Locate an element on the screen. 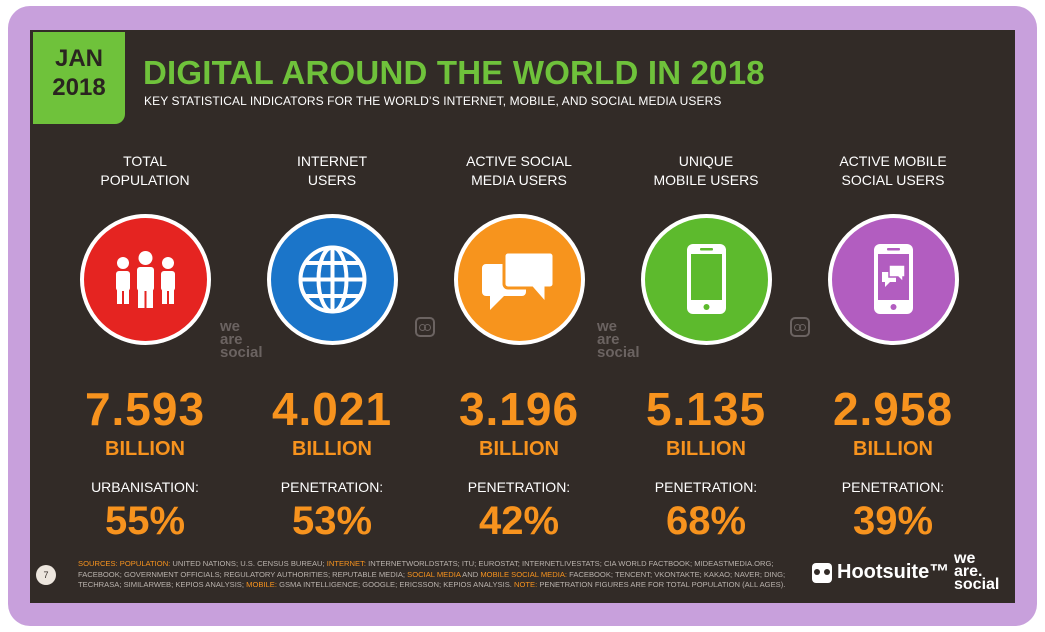 The width and height of the screenshot is (1045, 632). date-badge: JAN 2018 is located at coordinates (79, 78).